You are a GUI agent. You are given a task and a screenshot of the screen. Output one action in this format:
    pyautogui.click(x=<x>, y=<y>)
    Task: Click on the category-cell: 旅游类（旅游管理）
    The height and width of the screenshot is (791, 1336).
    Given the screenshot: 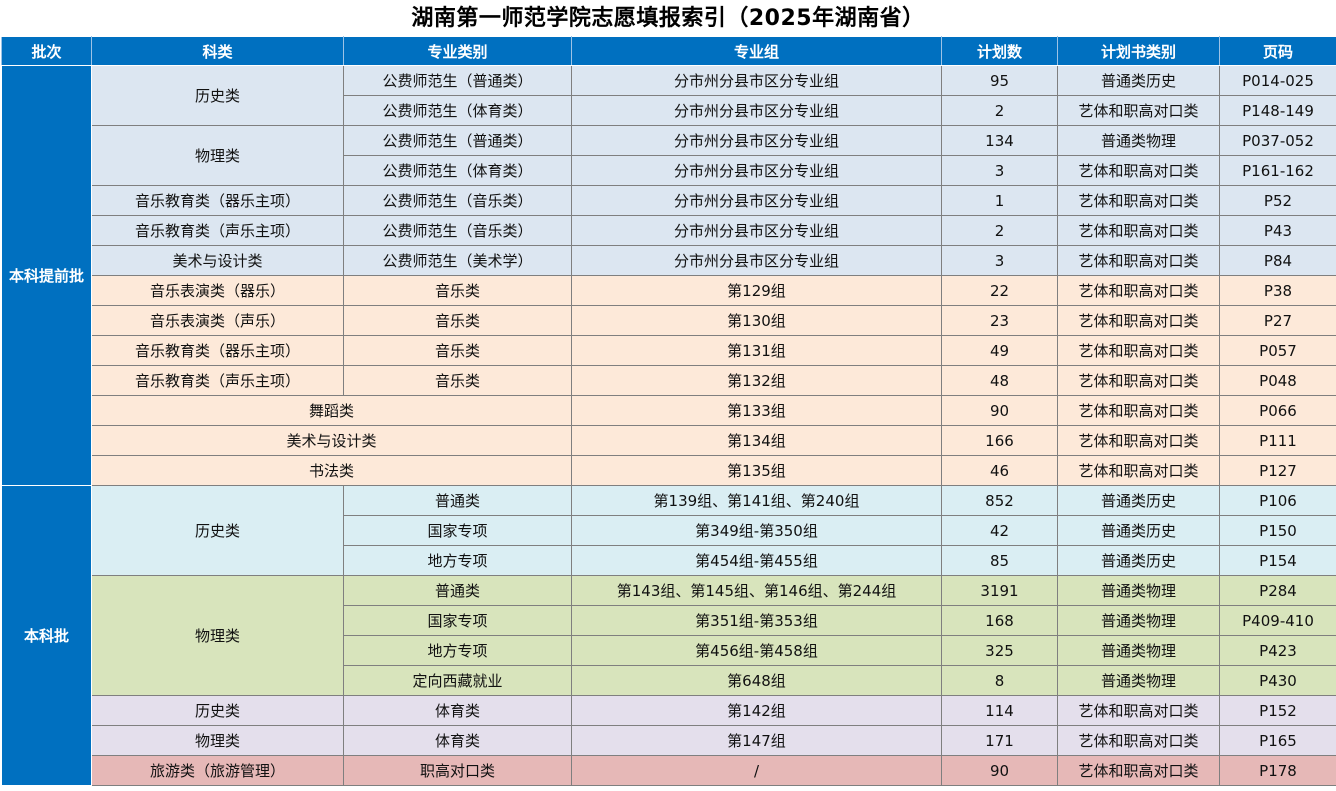 What is the action you would take?
    pyautogui.click(x=217, y=770)
    